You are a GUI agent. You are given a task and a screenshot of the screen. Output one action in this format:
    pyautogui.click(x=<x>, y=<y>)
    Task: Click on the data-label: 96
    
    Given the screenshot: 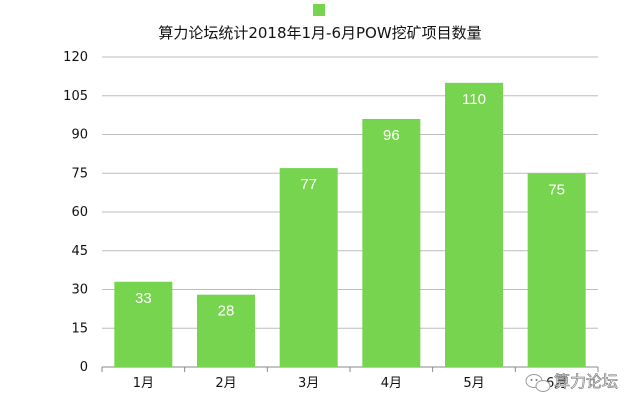 What is the action you would take?
    pyautogui.click(x=391, y=135)
    